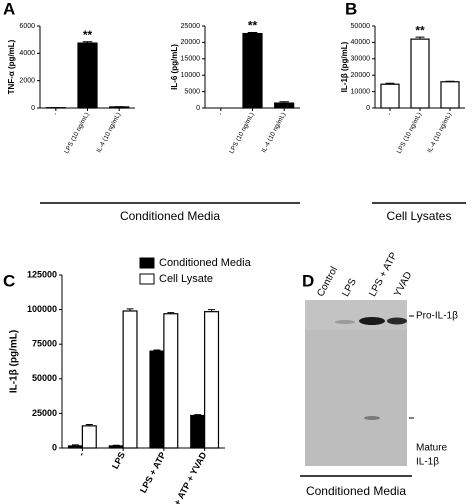 Image resolution: width=473 pixels, height=504 pixels. What do you see at coordinates (186, 477) in the screenshot?
I see `x-tick-label: LPS + ATP + YVAD` at bounding box center [186, 477].